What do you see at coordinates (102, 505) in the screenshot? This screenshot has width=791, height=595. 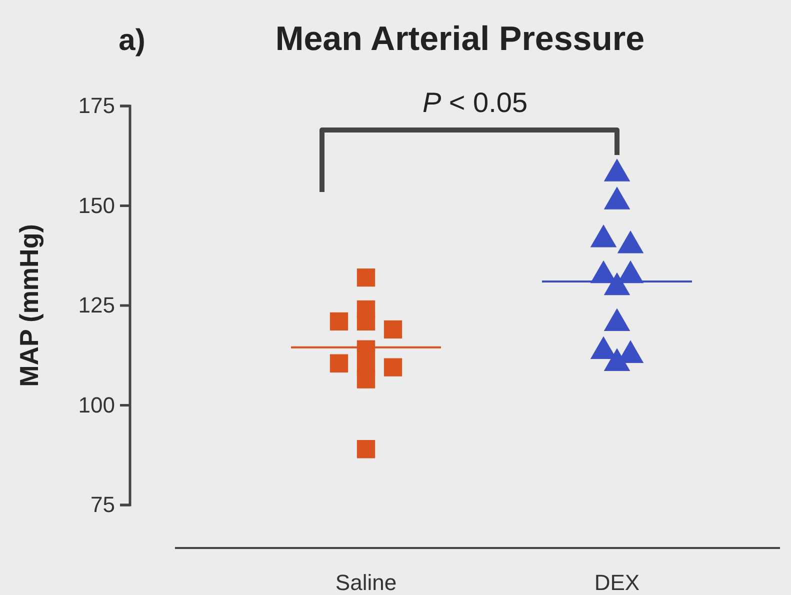 I see `y-tick-label: 75` at bounding box center [102, 505].